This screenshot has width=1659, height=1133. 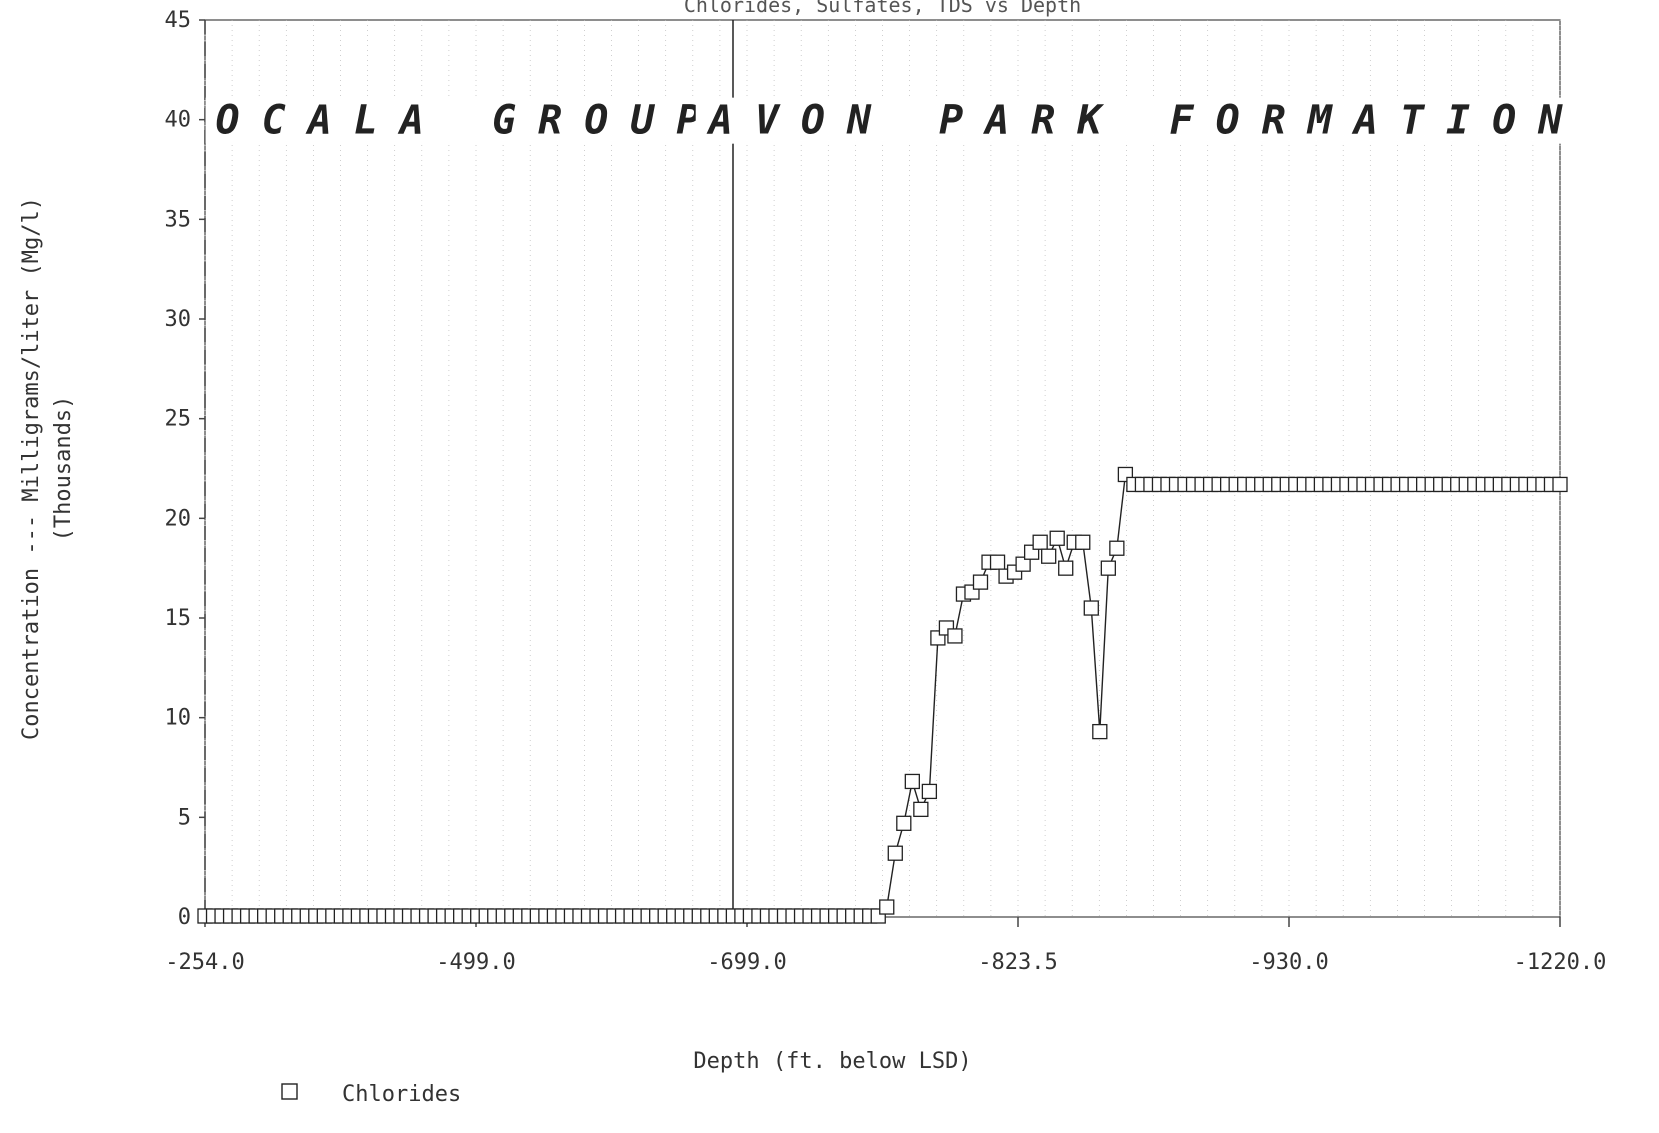 What do you see at coordinates (178, 20) in the screenshot?
I see `y-tick-label: 45` at bounding box center [178, 20].